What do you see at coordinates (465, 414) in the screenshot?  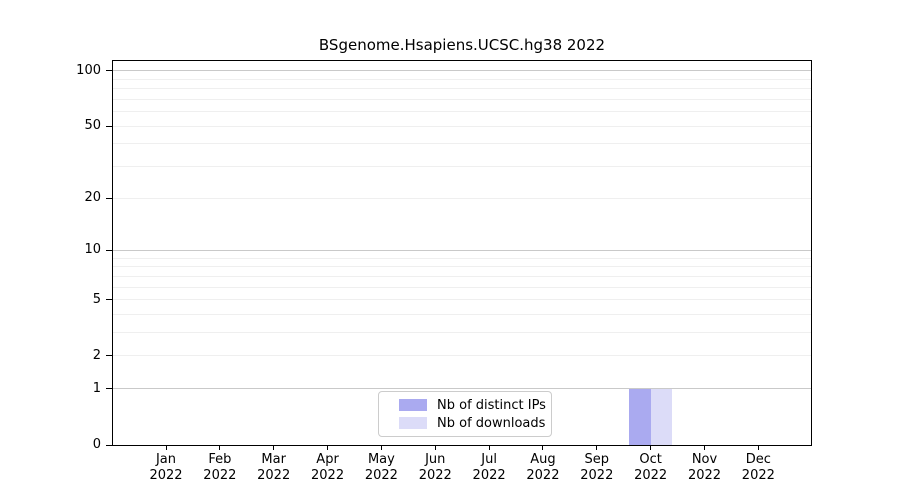 I see `legend: Nb of distinct IPs Nb of downloads` at bounding box center [465, 414].